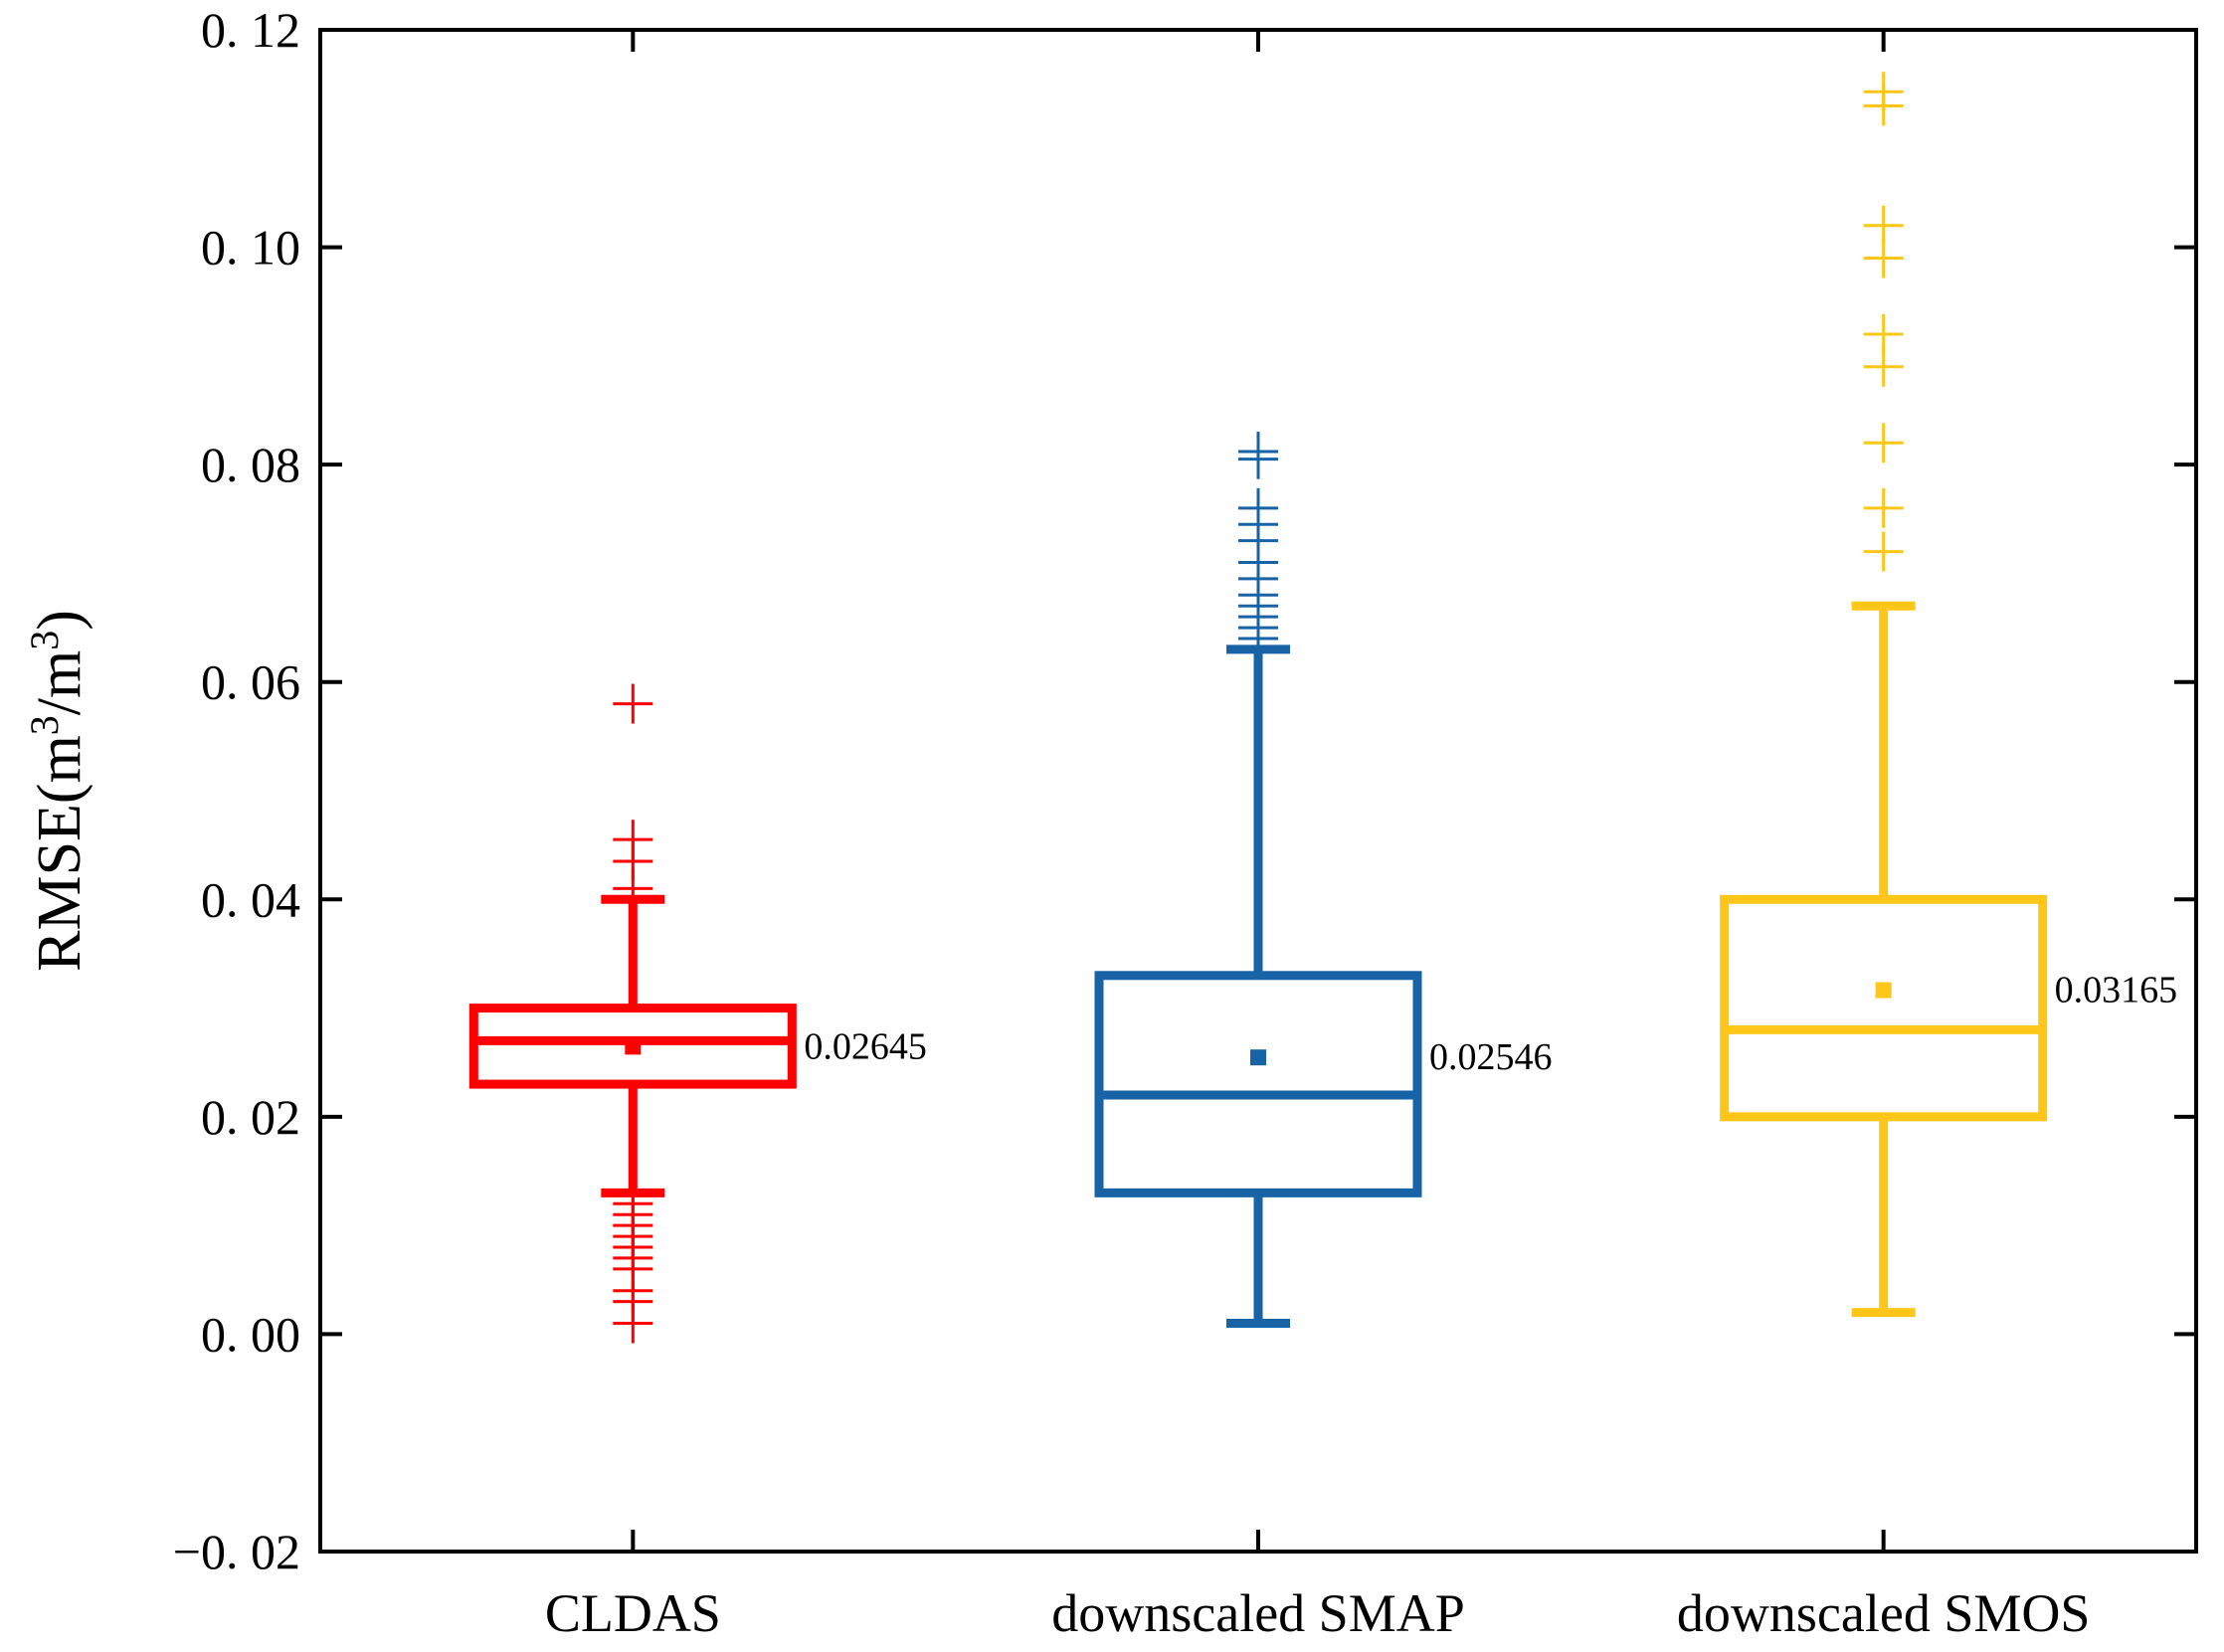 The image size is (2224, 1652). Describe the element at coordinates (57, 791) in the screenshot. I see `y-axis-label: RMSE(m3/m3)` at that location.